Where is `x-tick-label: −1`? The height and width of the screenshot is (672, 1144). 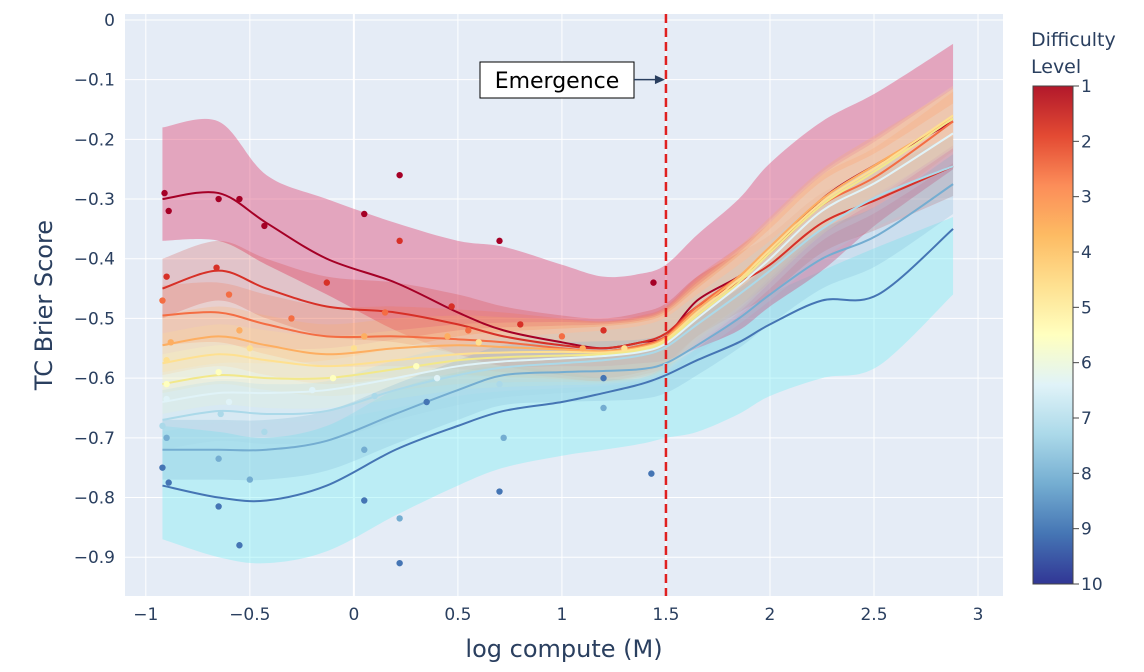 x-tick-label: −1 is located at coordinates (145, 615).